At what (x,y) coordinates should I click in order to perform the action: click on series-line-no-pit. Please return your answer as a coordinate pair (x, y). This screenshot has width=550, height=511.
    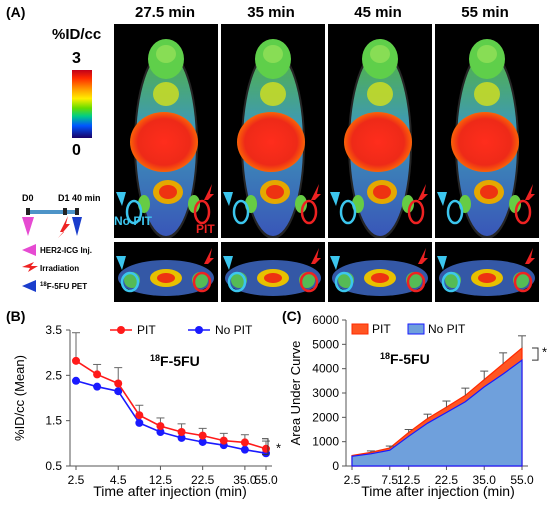
    Looking at the image, I should click on (171, 417).